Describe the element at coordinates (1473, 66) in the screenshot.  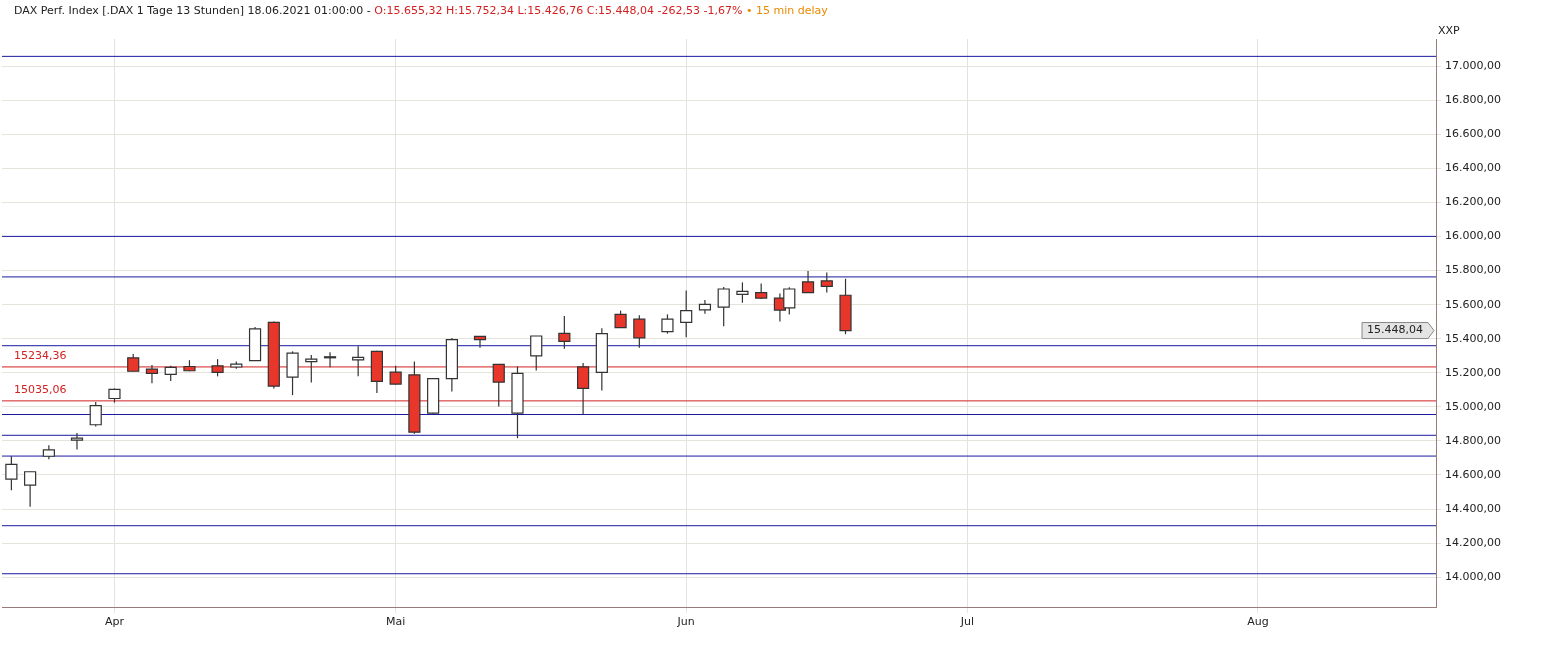
I see `y-tick-label: 17.000,00` at that location.